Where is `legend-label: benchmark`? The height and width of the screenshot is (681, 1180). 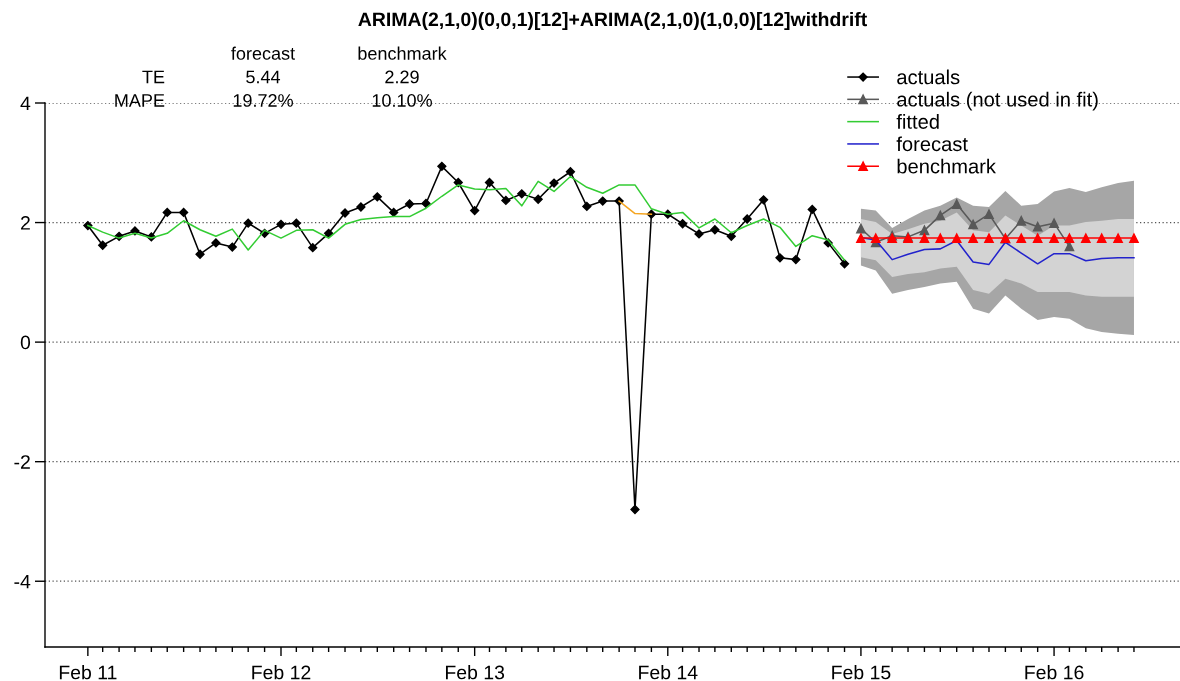
legend-label: benchmark is located at coordinates (946, 166).